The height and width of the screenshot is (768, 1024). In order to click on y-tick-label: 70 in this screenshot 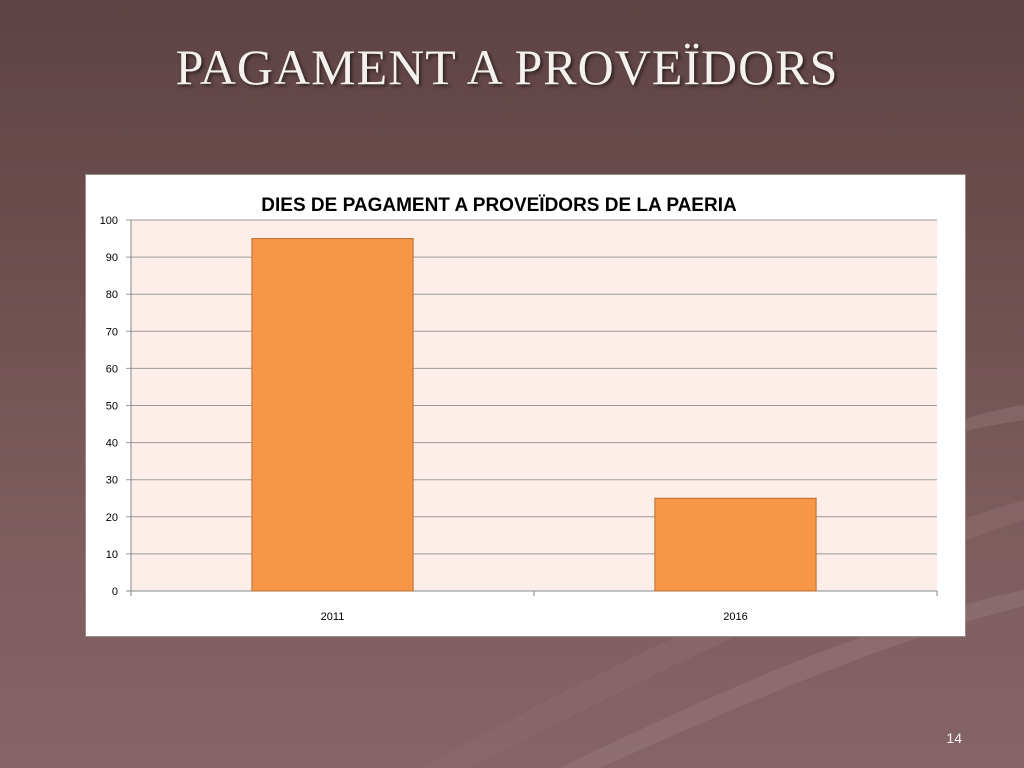, I will do `click(112, 332)`.